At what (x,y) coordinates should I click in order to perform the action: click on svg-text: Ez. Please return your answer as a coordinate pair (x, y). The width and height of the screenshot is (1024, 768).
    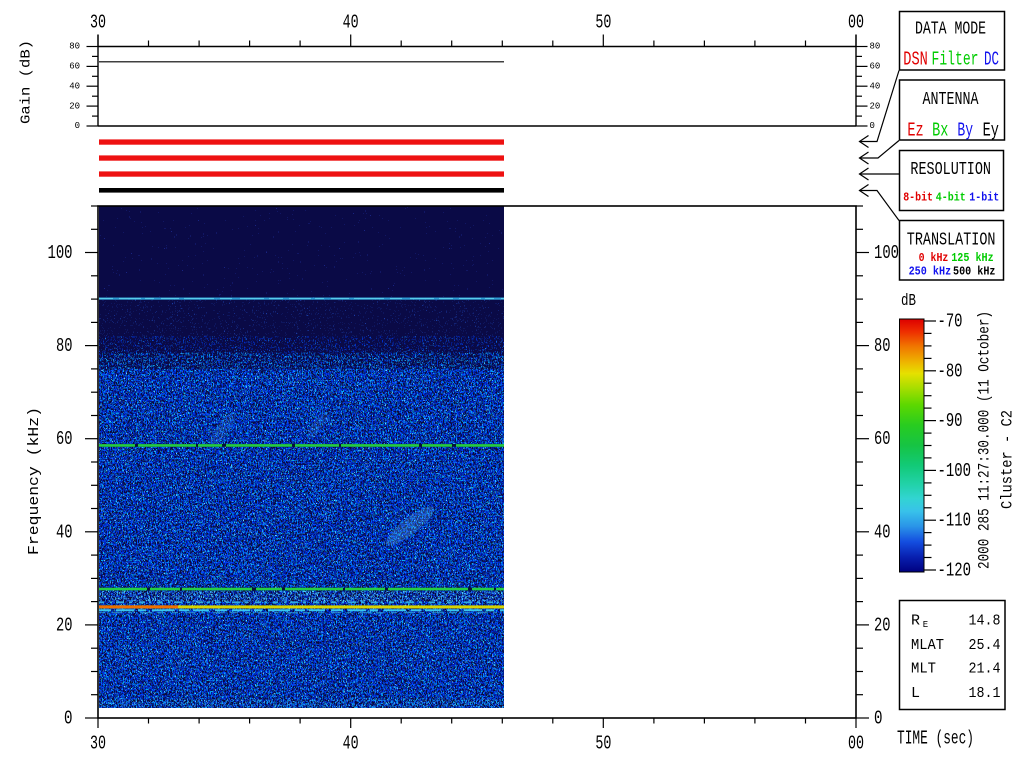
    Looking at the image, I should click on (915, 130).